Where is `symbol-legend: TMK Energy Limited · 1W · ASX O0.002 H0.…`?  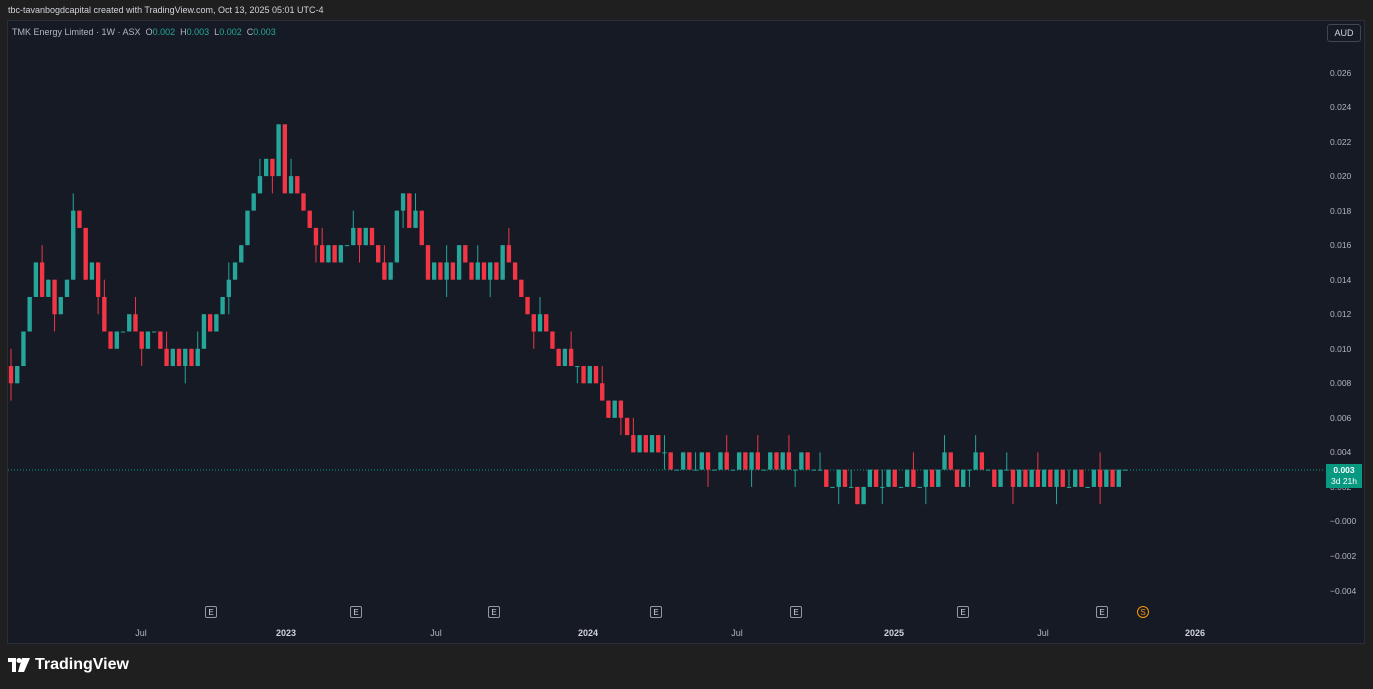 symbol-legend: TMK Energy Limited · 1W · ASX O0.002 H0.… is located at coordinates (144, 32).